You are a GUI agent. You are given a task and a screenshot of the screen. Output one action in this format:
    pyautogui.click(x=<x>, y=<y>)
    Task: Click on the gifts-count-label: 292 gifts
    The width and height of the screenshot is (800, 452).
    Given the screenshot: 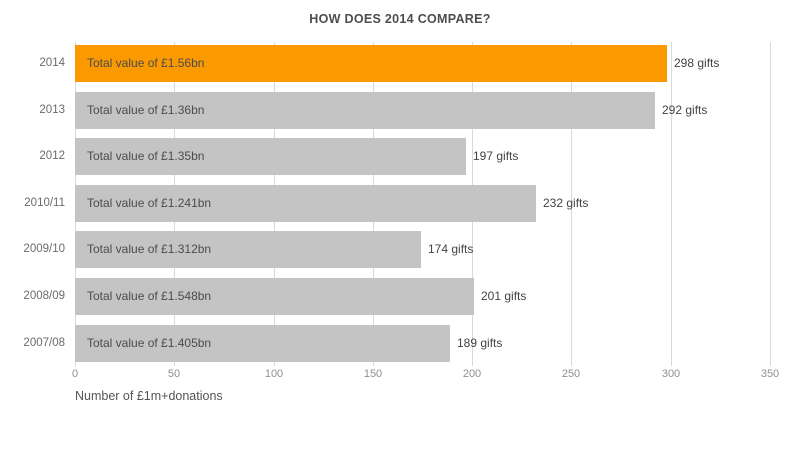 What is the action you would take?
    pyautogui.click(x=685, y=109)
    